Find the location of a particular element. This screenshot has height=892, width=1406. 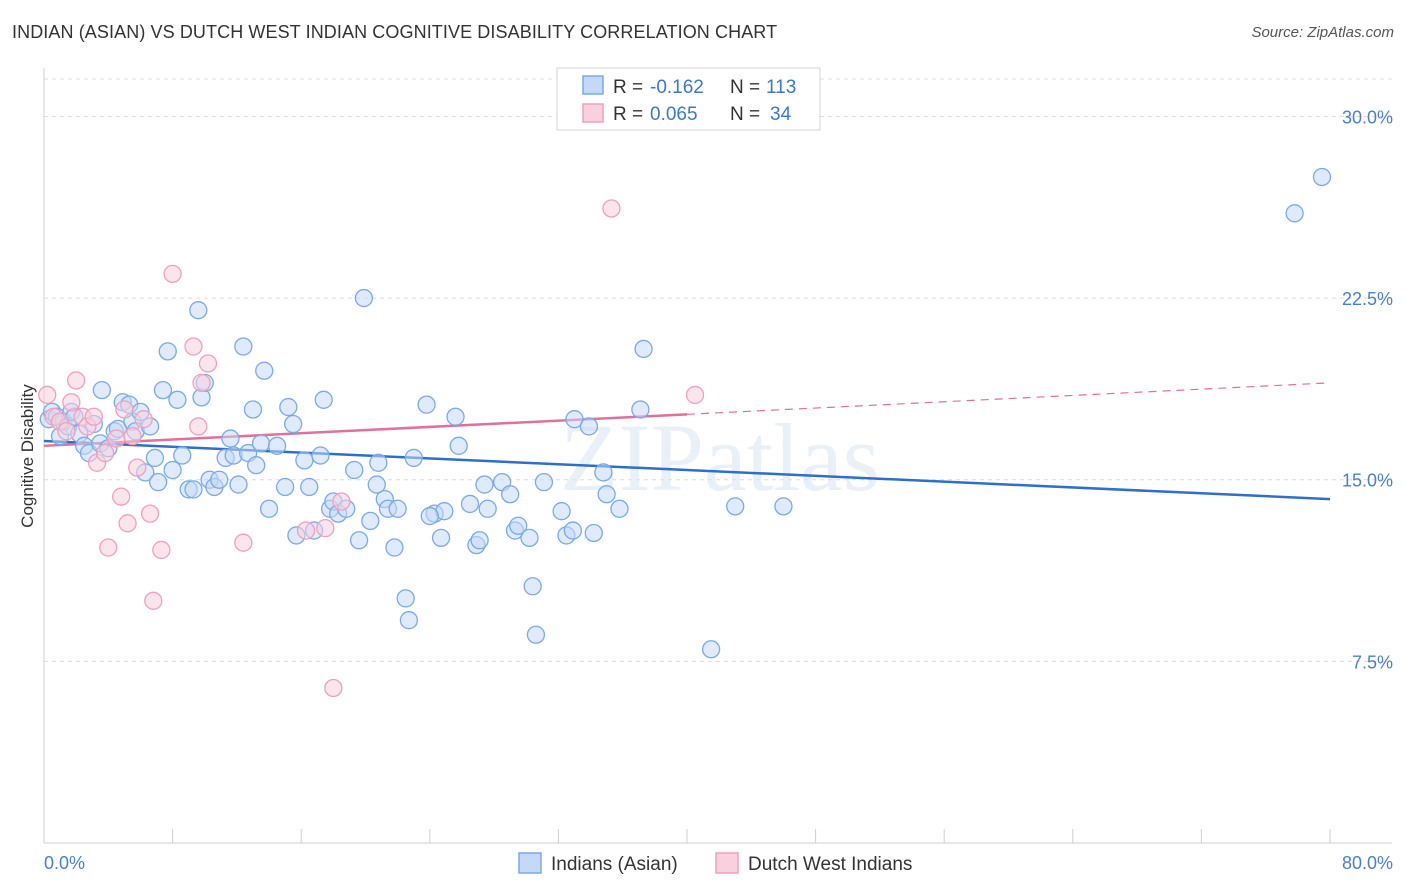

chart-source: Source: ZipAtlas.com is located at coordinates (1322, 32).